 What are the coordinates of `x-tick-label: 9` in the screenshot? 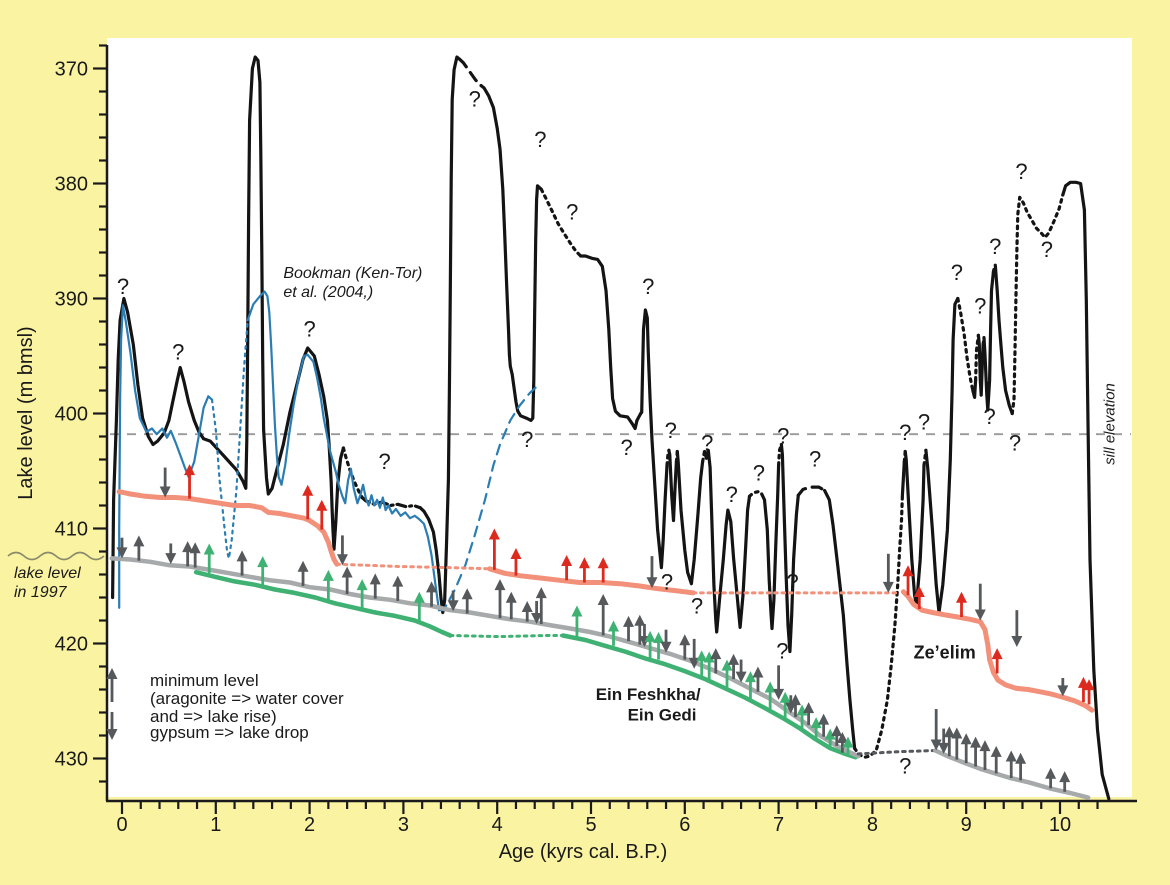 It's located at (966, 825).